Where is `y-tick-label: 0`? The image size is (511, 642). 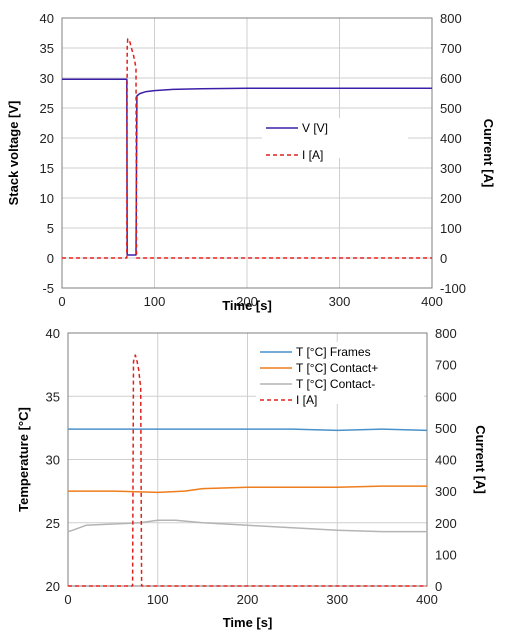 y-tick-label: 0 is located at coordinates (50, 258).